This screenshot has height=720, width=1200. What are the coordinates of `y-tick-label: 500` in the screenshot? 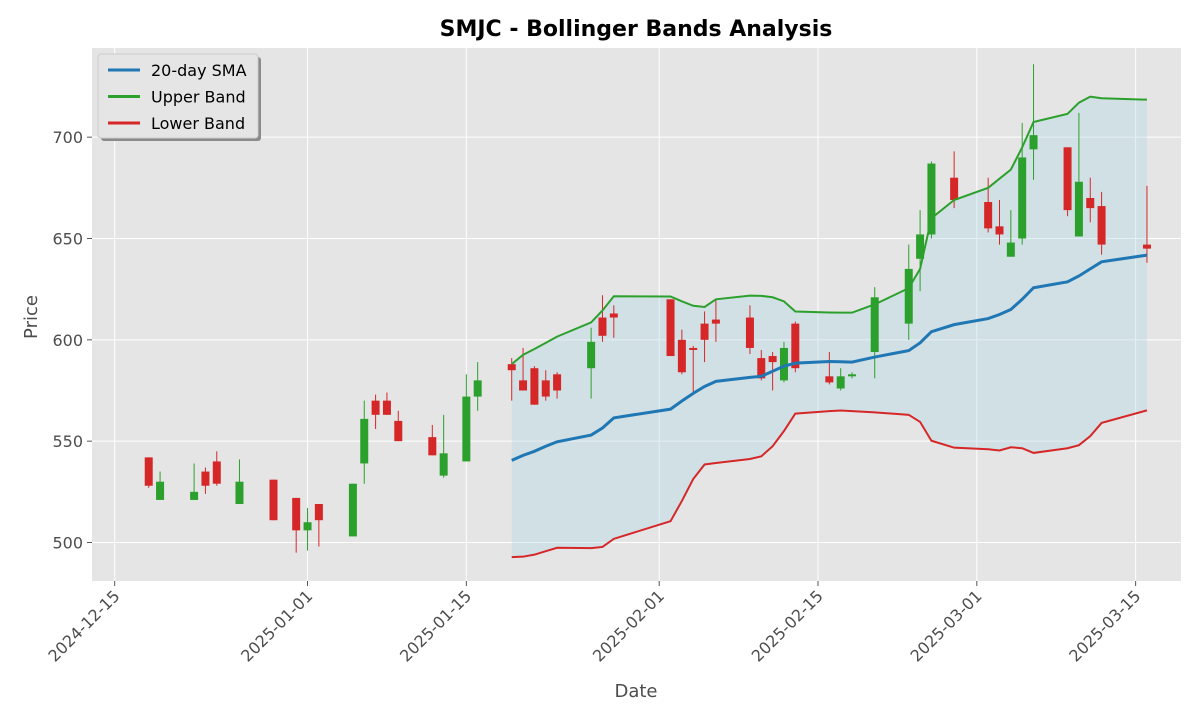 It's located at (67, 542).